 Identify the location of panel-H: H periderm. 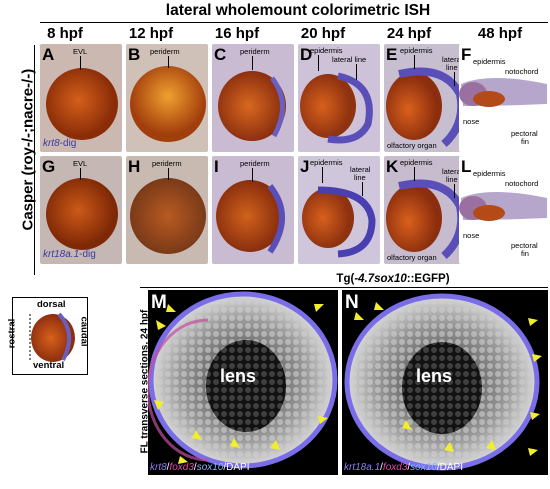
(167, 210).